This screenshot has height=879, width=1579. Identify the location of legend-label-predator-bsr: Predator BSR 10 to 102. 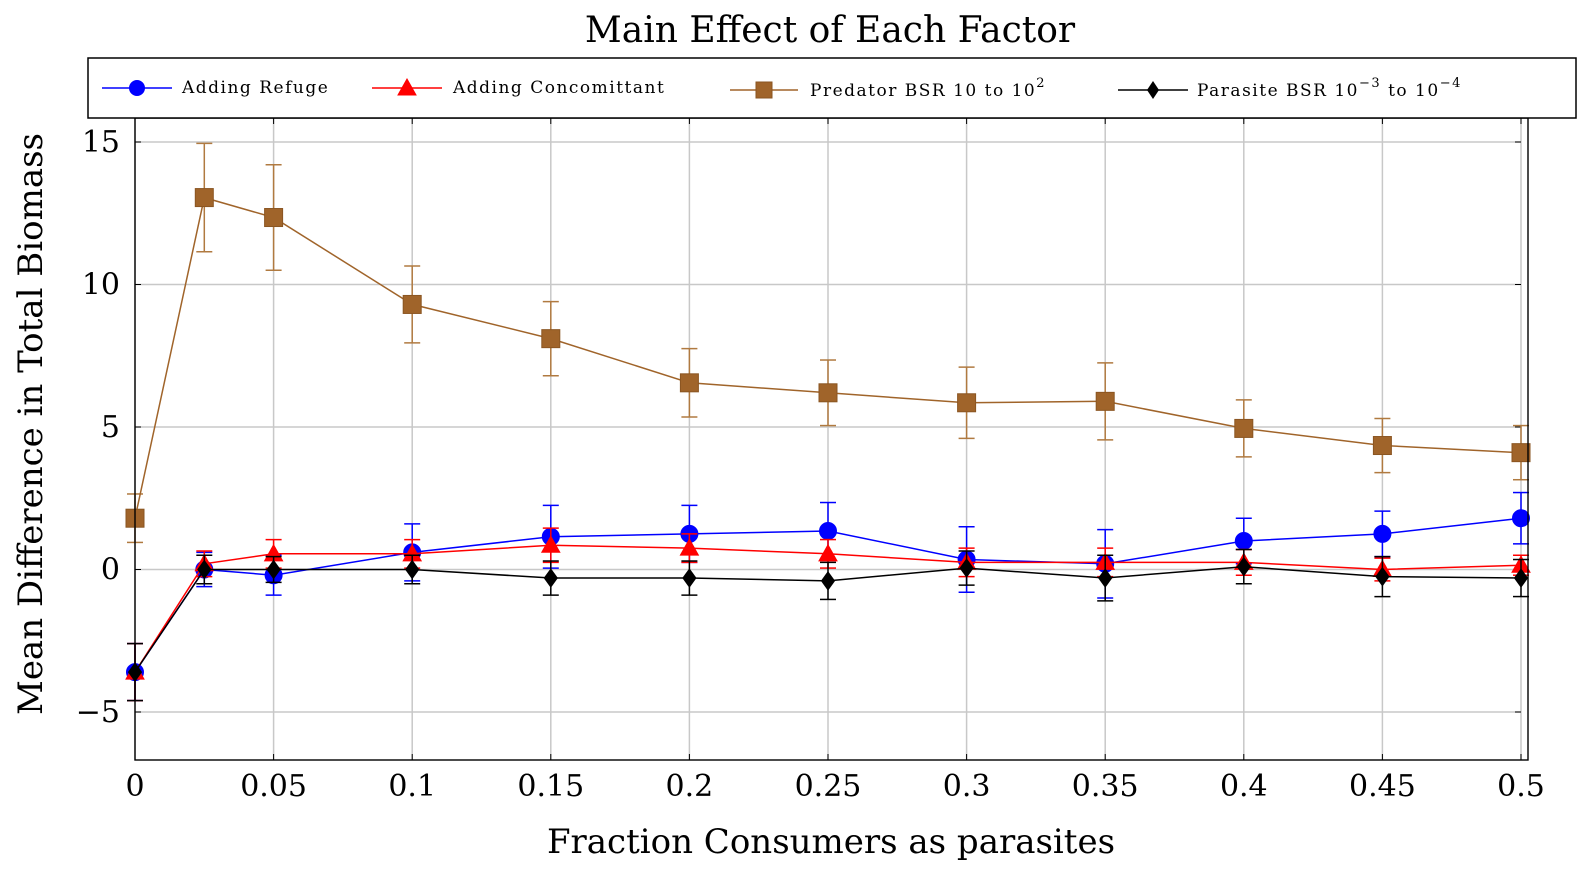
(928, 88).